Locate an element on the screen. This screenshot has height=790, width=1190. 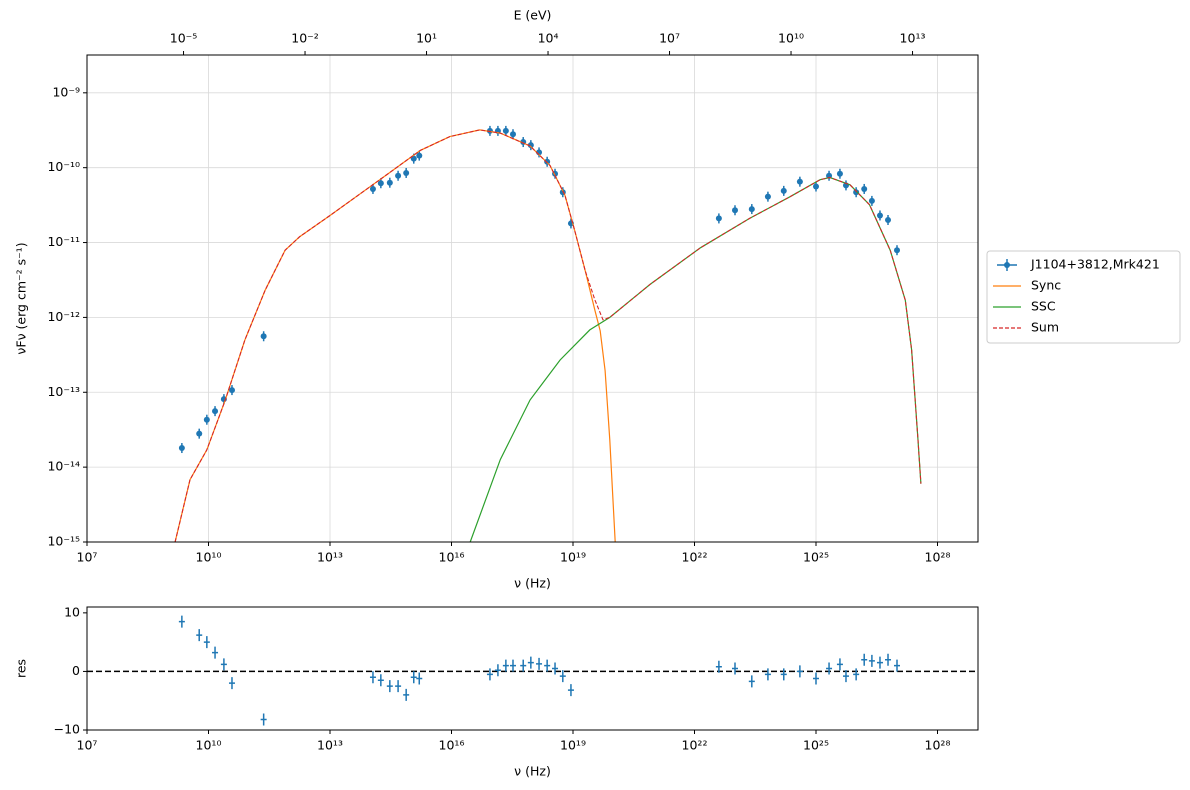
x-tick-label: 10²⁵ is located at coordinates (816, 745).